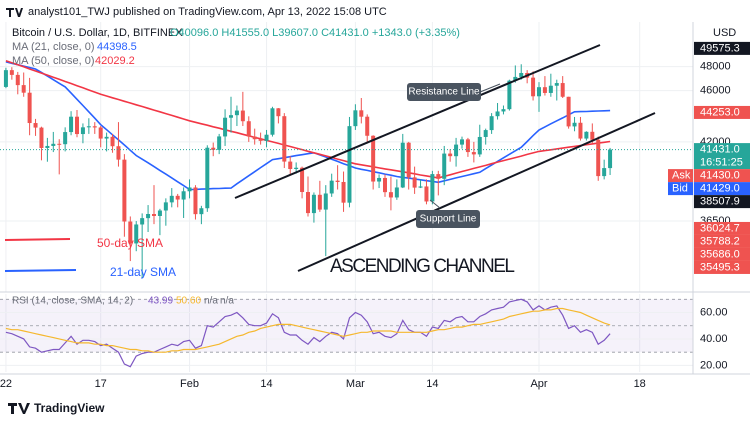 This screenshot has height=423, width=750. Describe the element at coordinates (720, 176) in the screenshot. I see `price-tag-label: 41430.0` at that location.